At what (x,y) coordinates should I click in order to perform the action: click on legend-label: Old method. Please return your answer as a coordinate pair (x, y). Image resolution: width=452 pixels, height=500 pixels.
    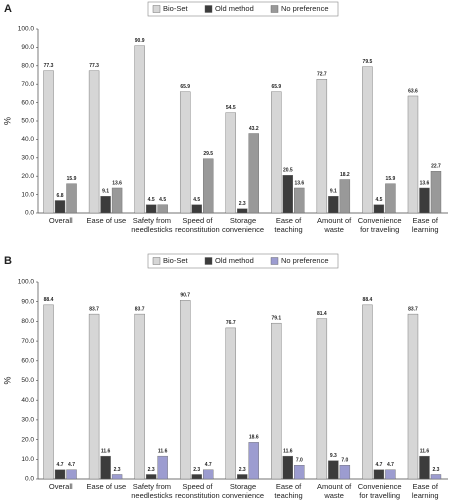
    Looking at the image, I should click on (234, 260).